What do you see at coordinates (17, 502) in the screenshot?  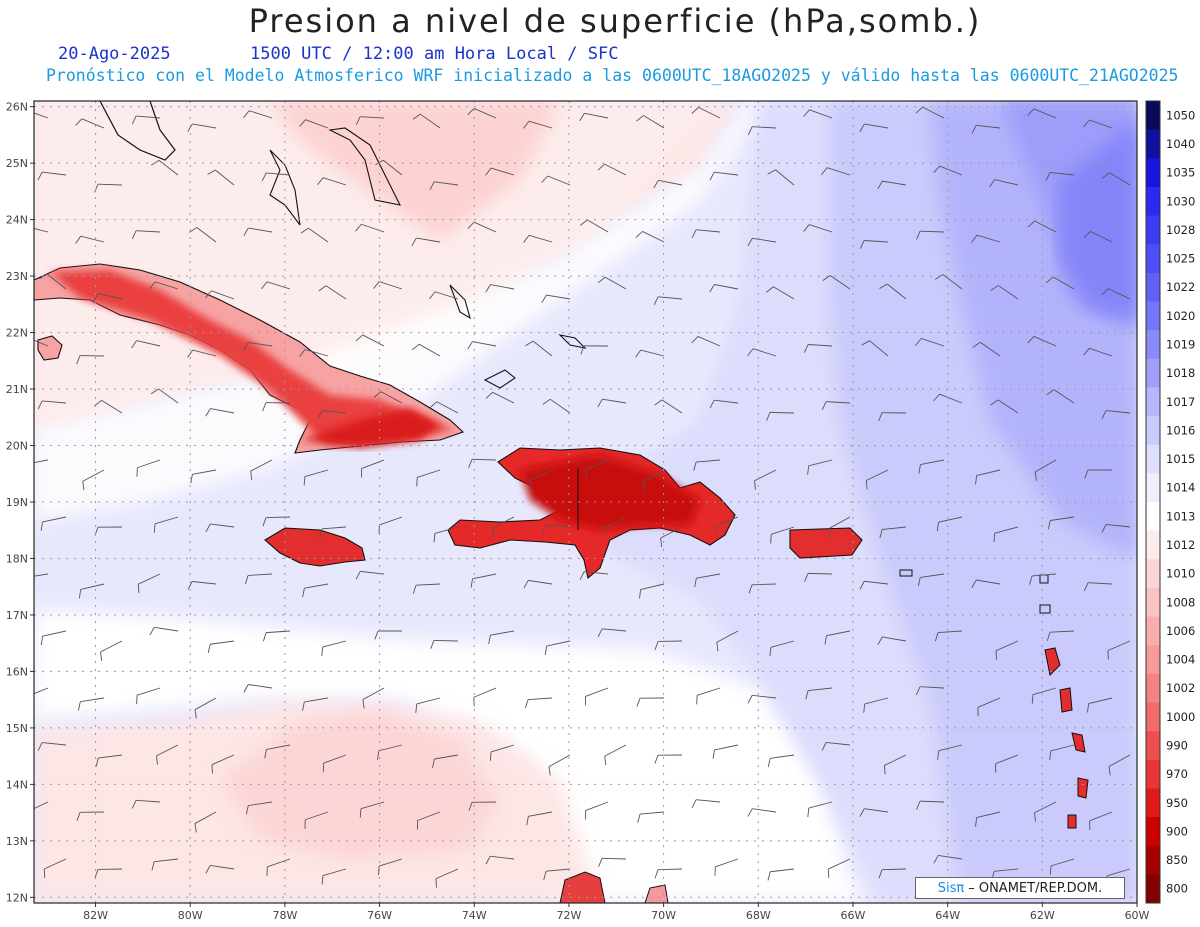 I see `lat-label: 19N` at bounding box center [17, 502].